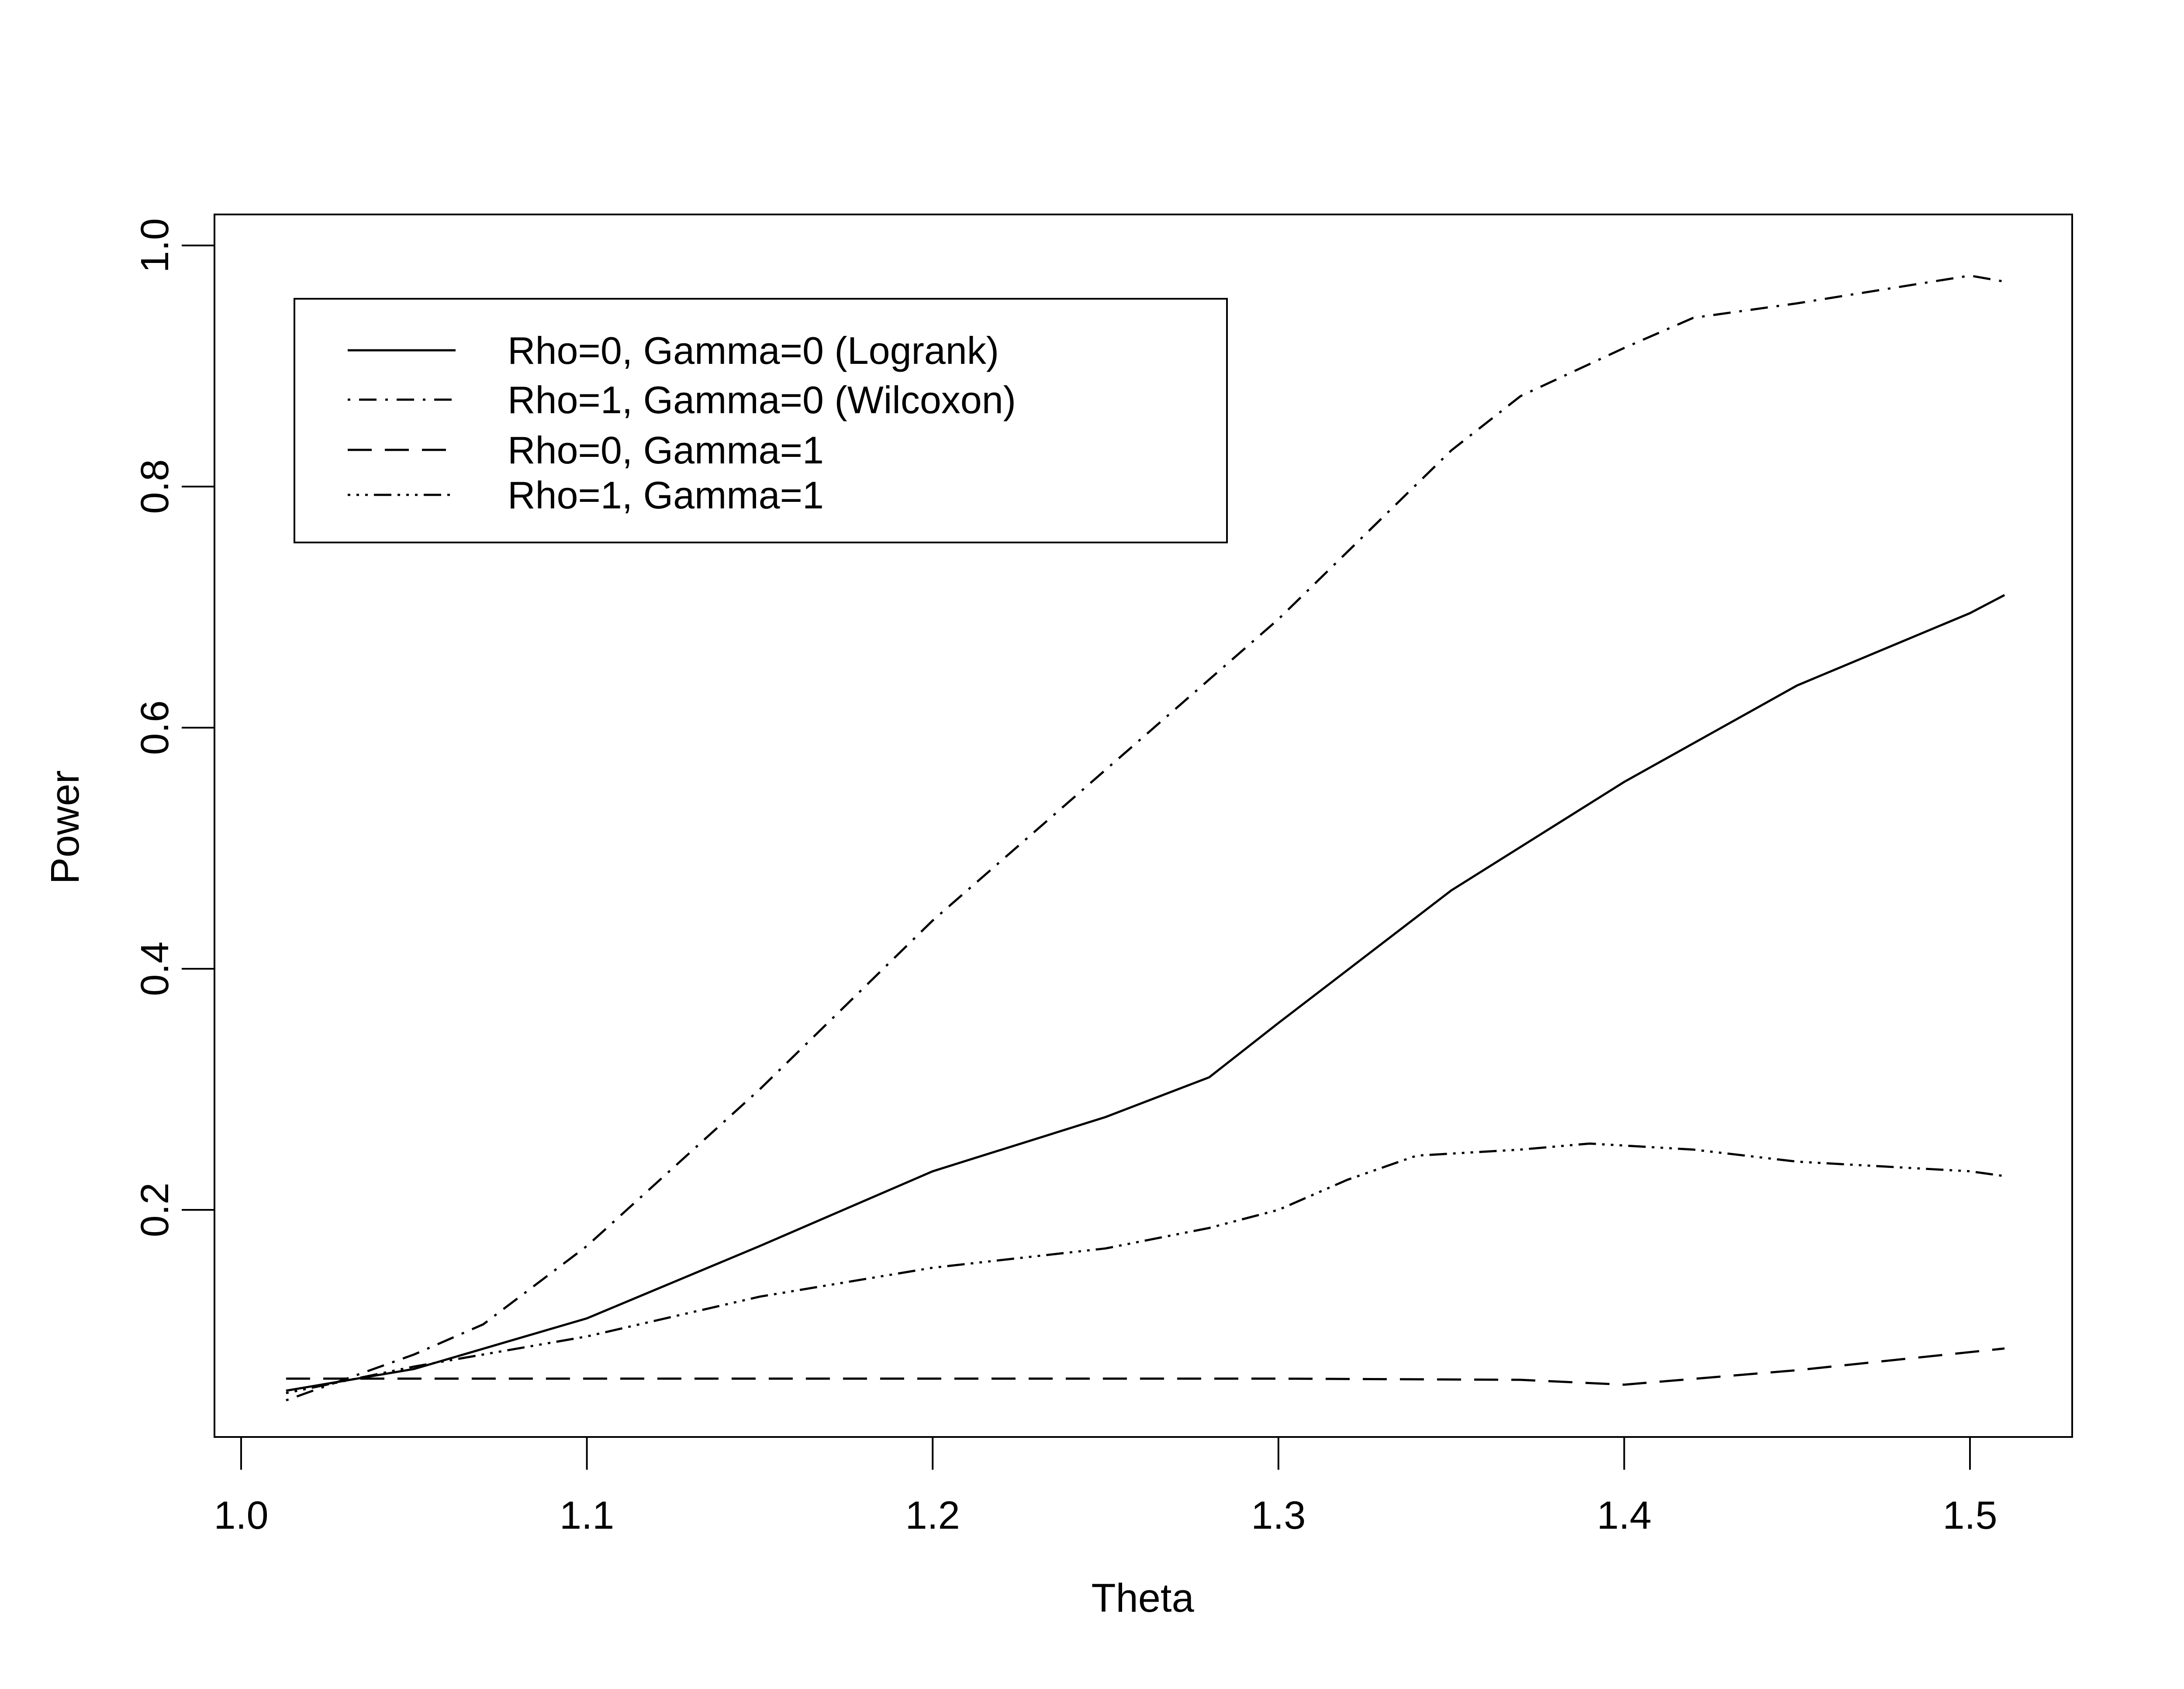  What do you see at coordinates (155, 1209) in the screenshot?
I see `y-tick-label: 0.2` at bounding box center [155, 1209].